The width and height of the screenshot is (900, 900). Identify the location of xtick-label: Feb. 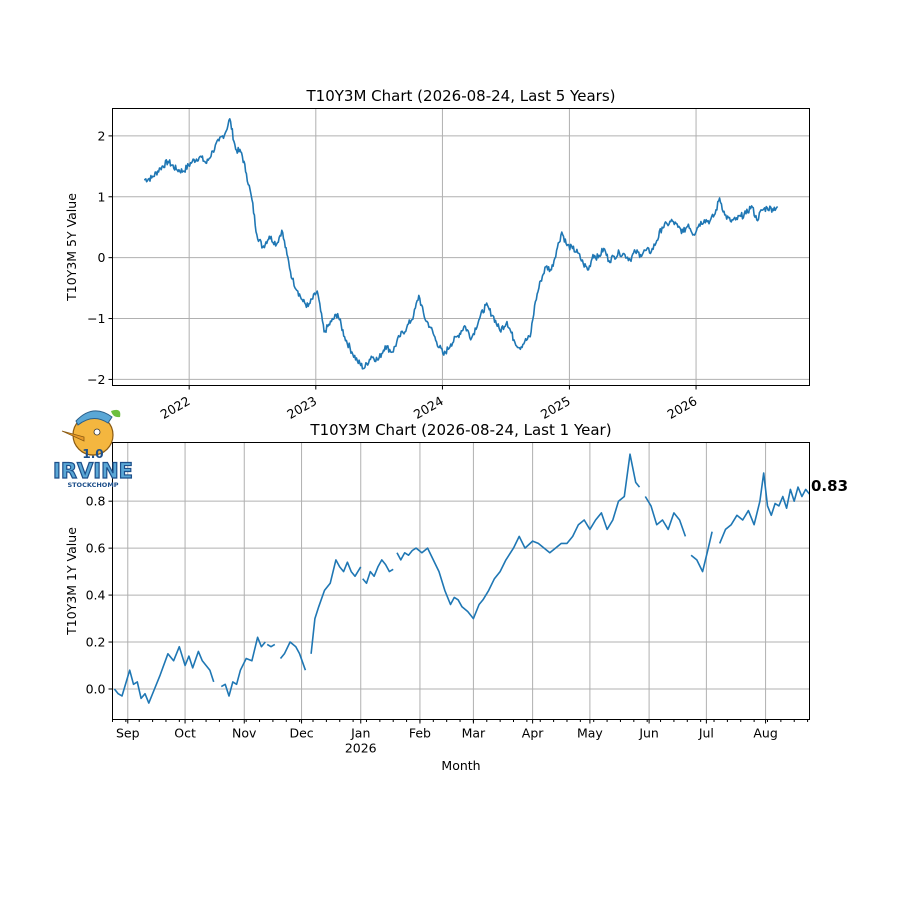
(420, 733).